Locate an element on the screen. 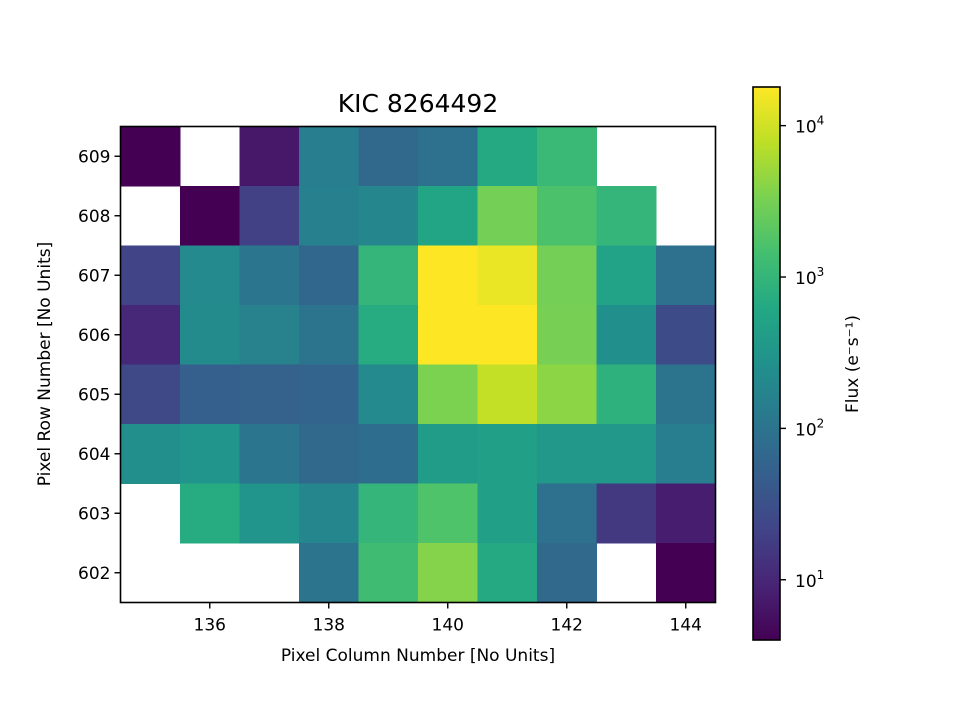 This screenshot has height=720, width=960. colorbar-tick-label: 10² is located at coordinates (809, 428).